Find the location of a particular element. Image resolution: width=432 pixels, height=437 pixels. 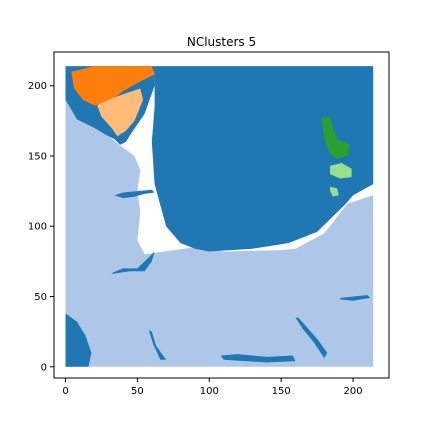

y-tick-label: 50 is located at coordinates (40, 297).